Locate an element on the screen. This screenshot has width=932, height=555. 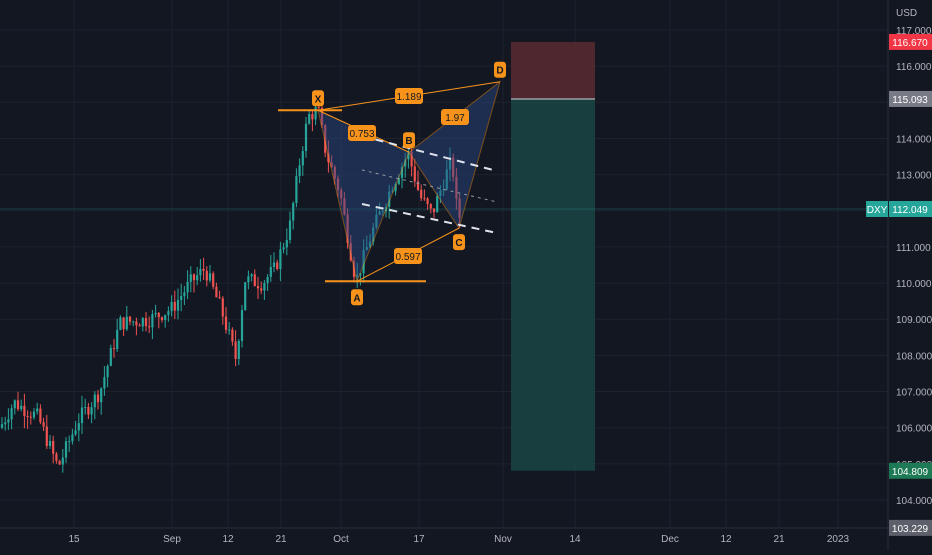
channel-upper-line is located at coordinates (429, 153).